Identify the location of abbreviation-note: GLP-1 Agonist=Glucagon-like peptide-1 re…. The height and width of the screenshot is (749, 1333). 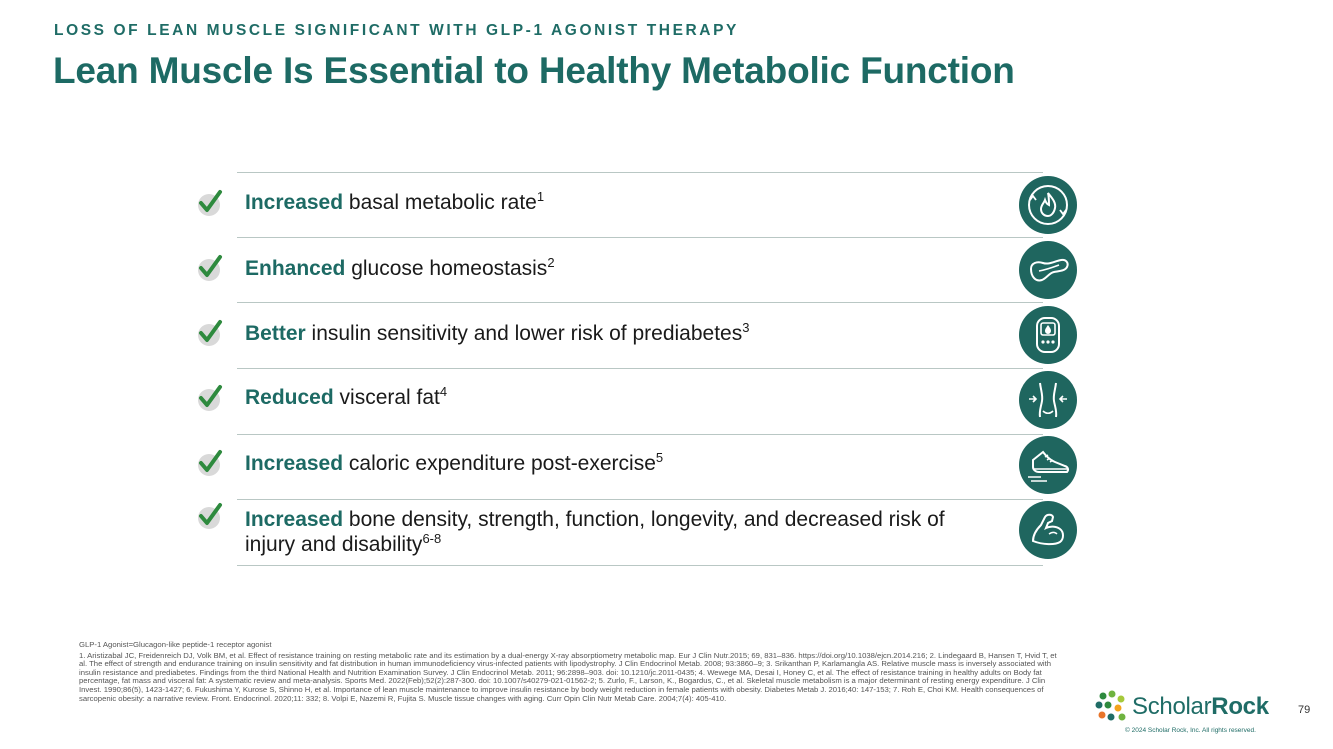
(175, 644).